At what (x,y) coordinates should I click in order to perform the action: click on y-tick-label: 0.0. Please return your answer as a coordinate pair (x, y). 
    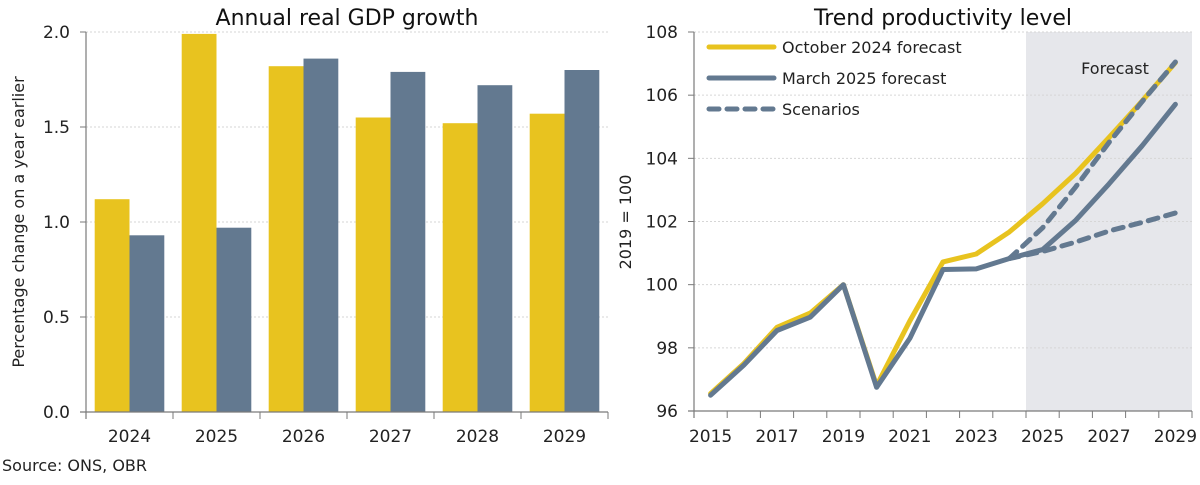
    Looking at the image, I should click on (56, 413).